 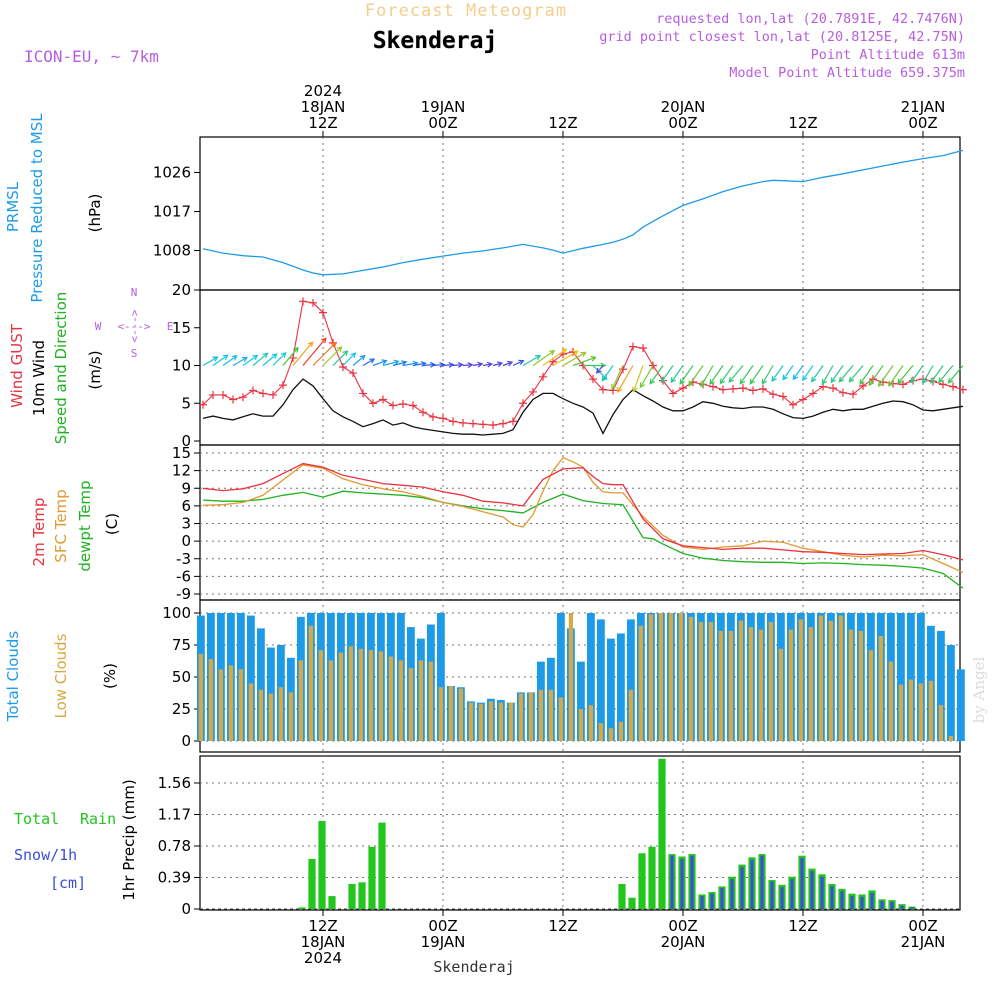 I want to click on precip-label-cm: [cm], so click(x=68, y=883).